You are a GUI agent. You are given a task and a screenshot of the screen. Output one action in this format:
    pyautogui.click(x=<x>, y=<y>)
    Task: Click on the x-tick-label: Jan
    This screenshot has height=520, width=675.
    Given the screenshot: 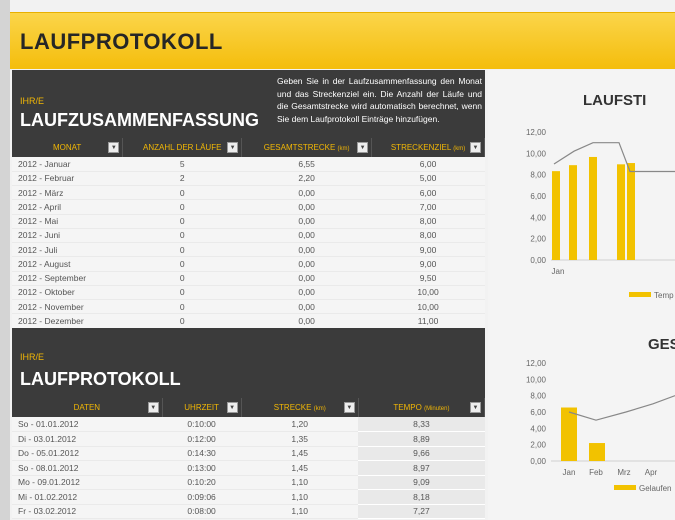 What is the action you would take?
    pyautogui.click(x=558, y=271)
    